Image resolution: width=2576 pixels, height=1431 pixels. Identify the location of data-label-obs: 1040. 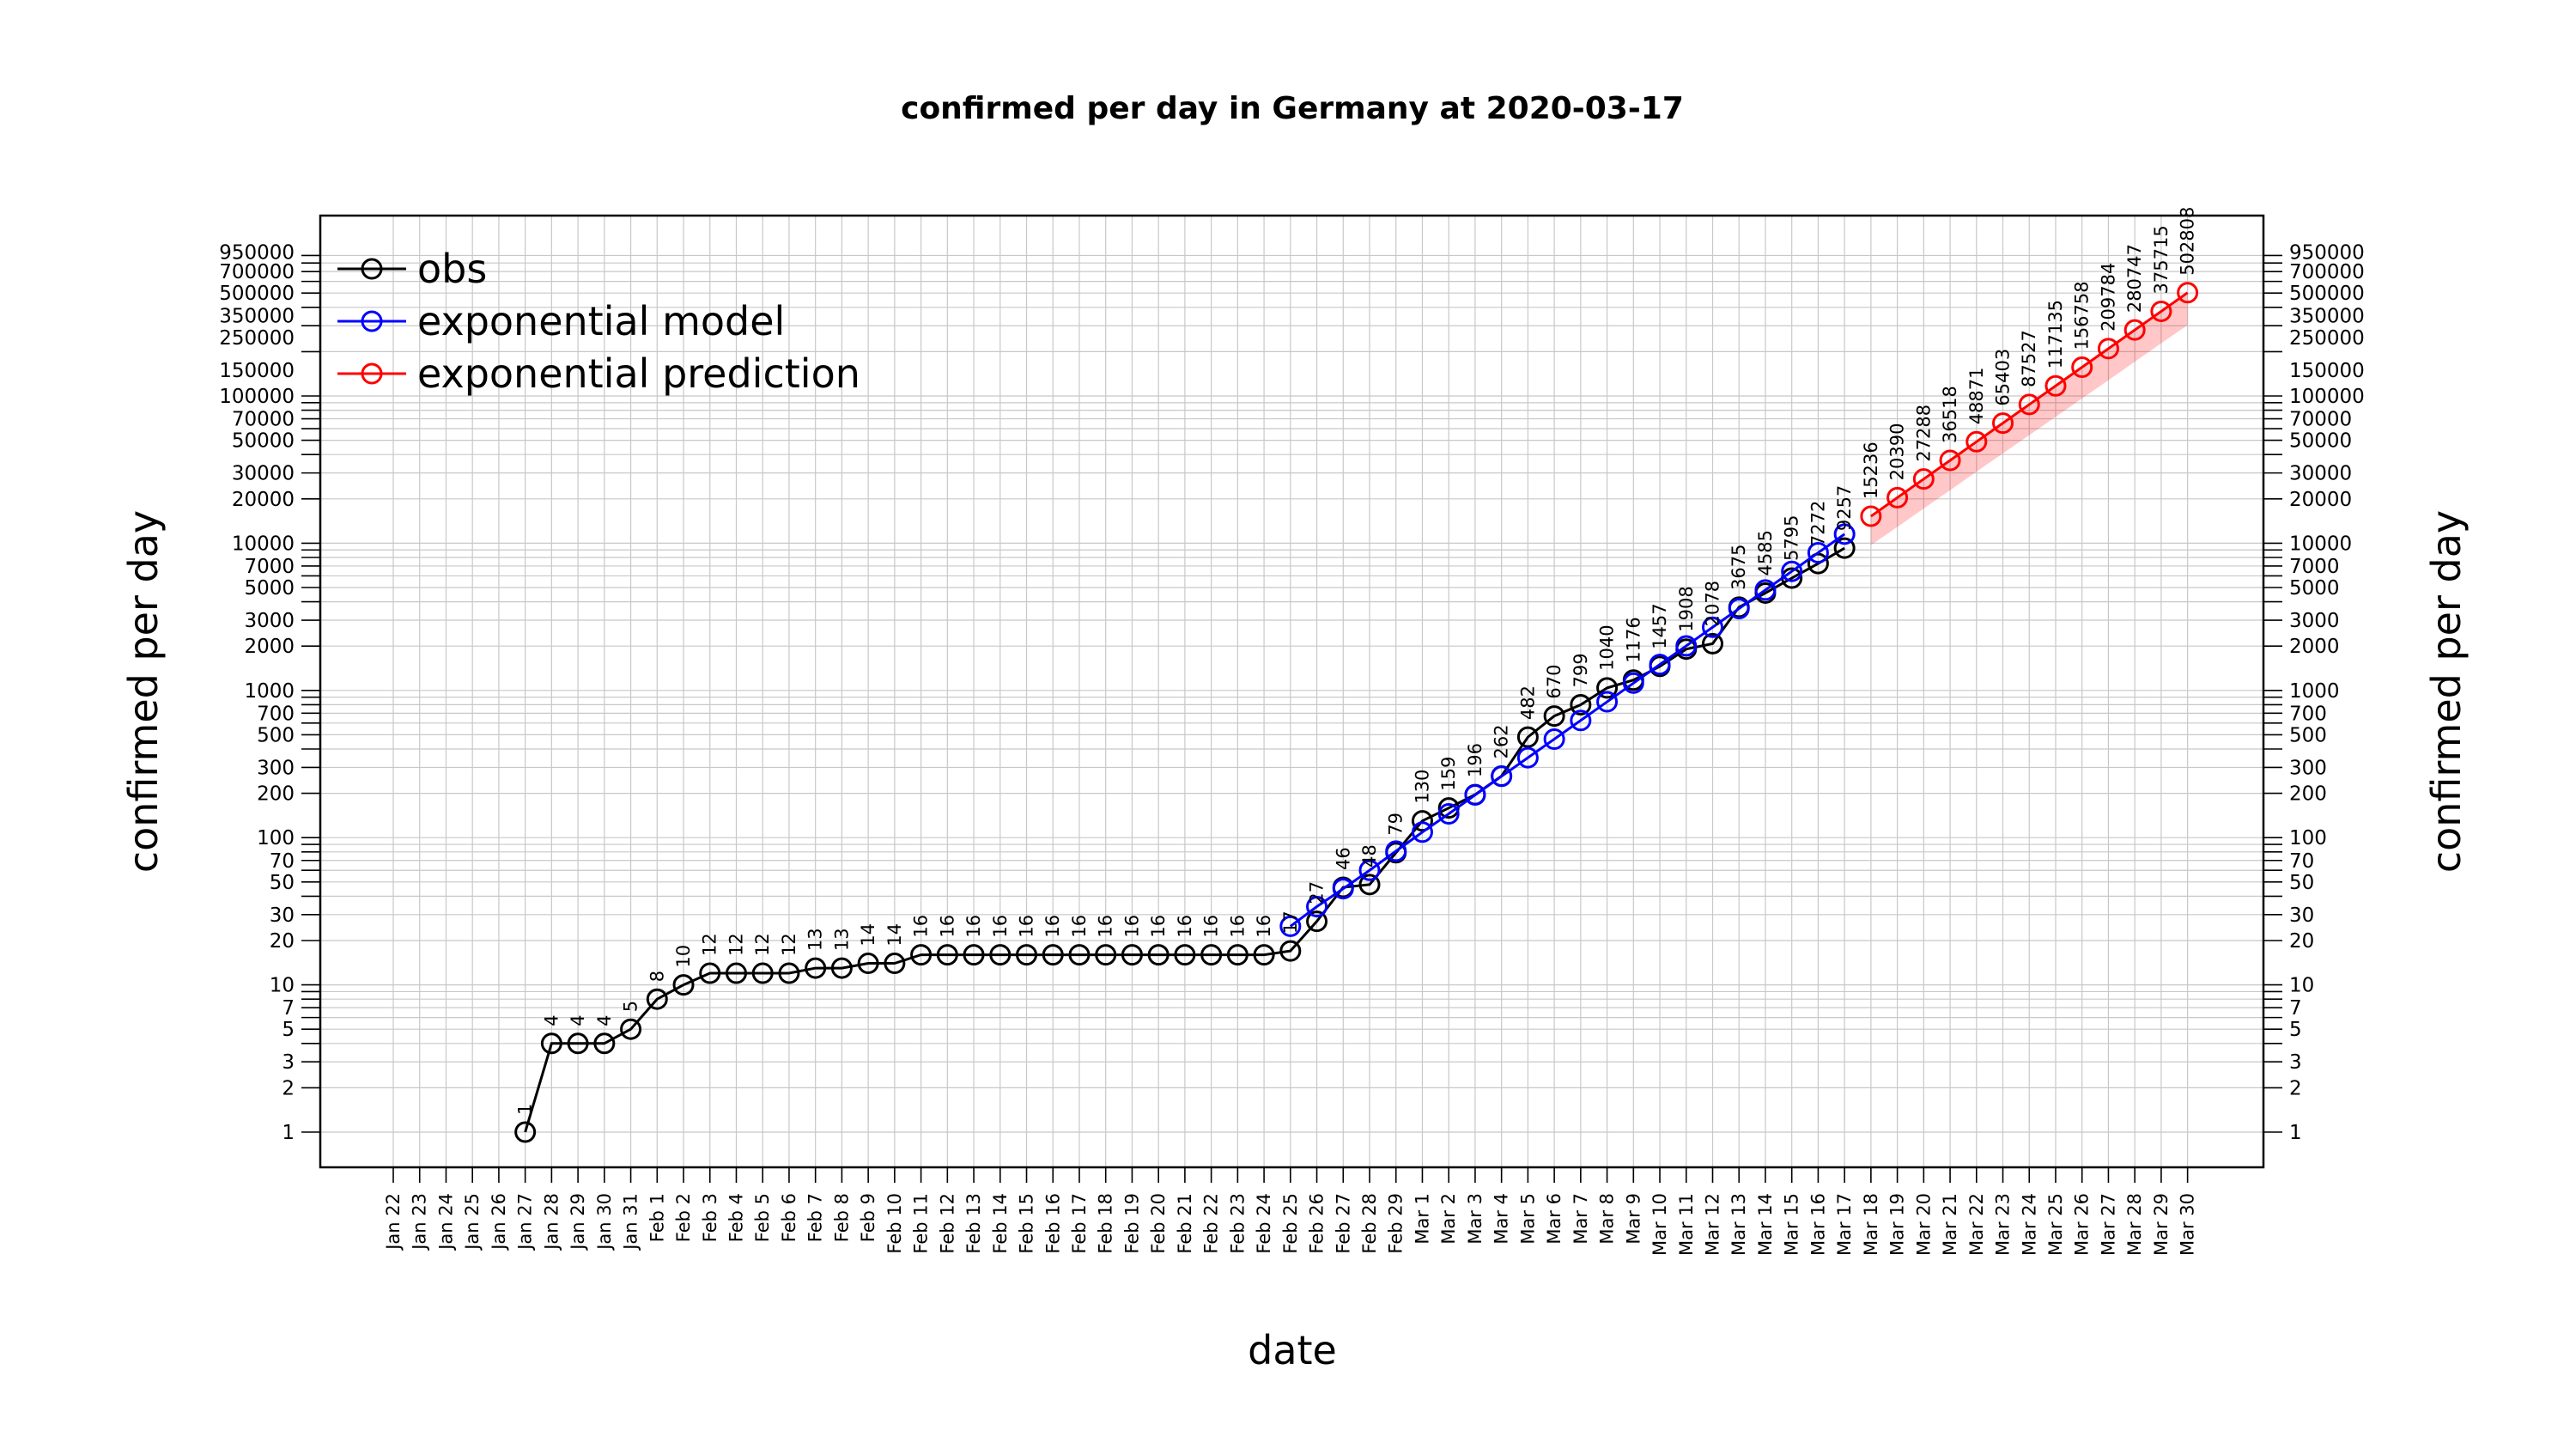
(1608, 647).